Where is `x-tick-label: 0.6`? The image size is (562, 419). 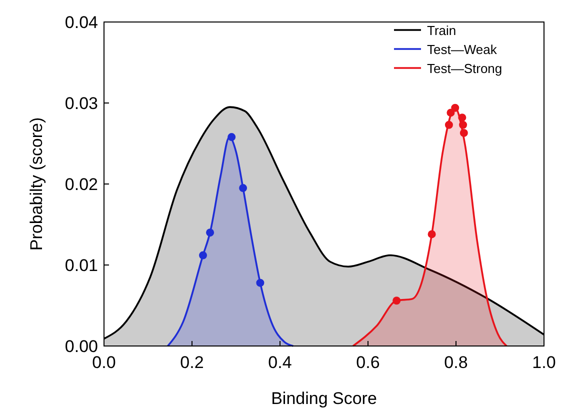
x-tick-label: 0.6 is located at coordinates (368, 362).